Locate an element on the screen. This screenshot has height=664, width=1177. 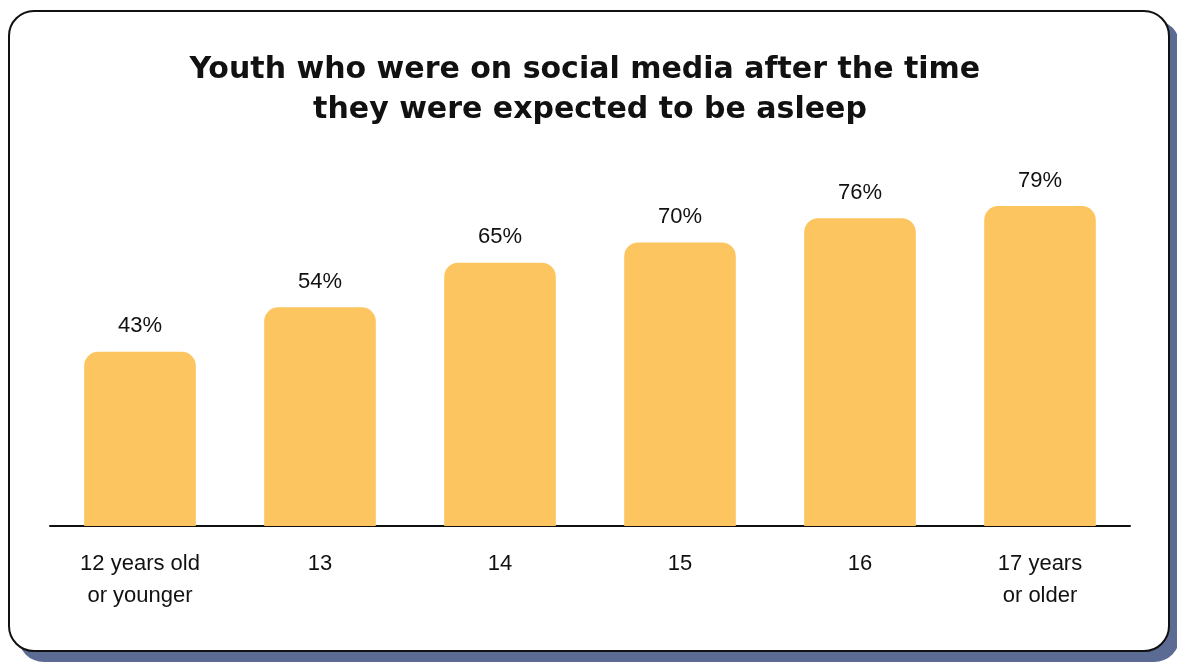
data-label: 54% is located at coordinates (320, 280).